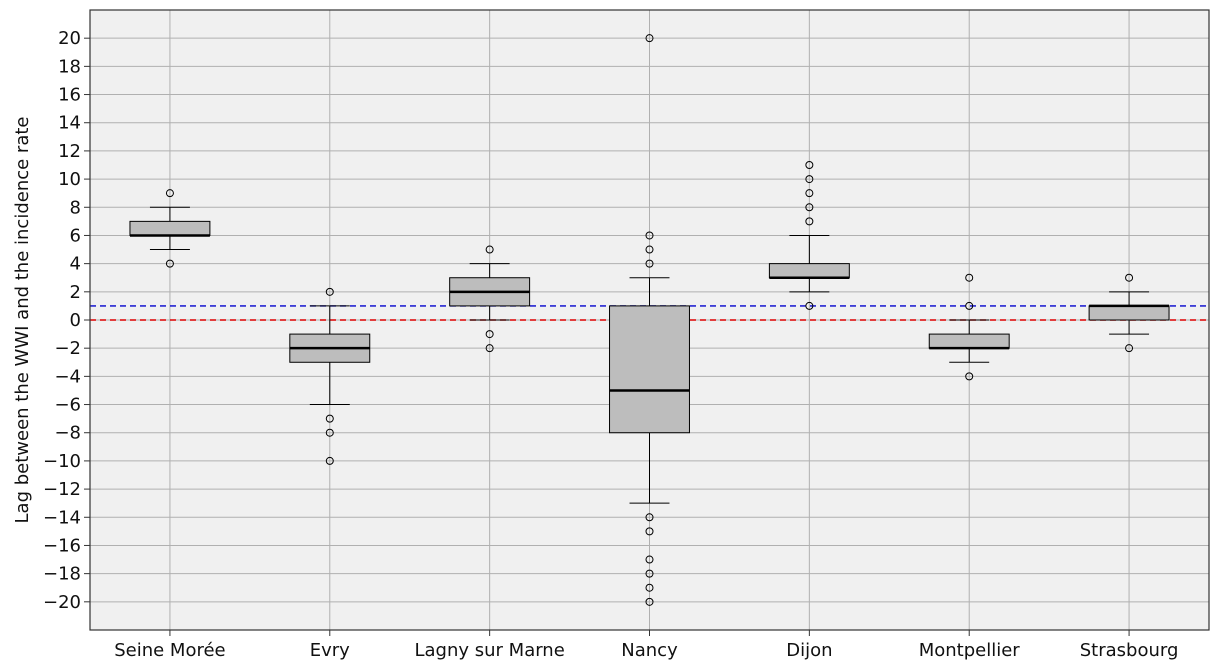 This screenshot has width=1219, height=661. Describe the element at coordinates (62, 602) in the screenshot. I see `y-tick-label: −20` at that location.